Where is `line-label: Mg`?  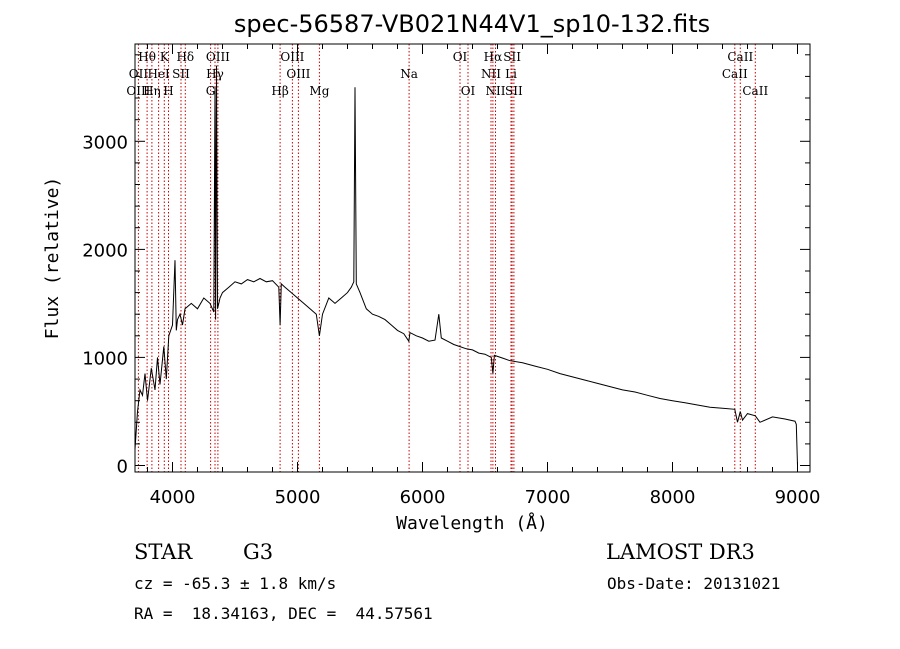
line-label: Mg is located at coordinates (319, 91).